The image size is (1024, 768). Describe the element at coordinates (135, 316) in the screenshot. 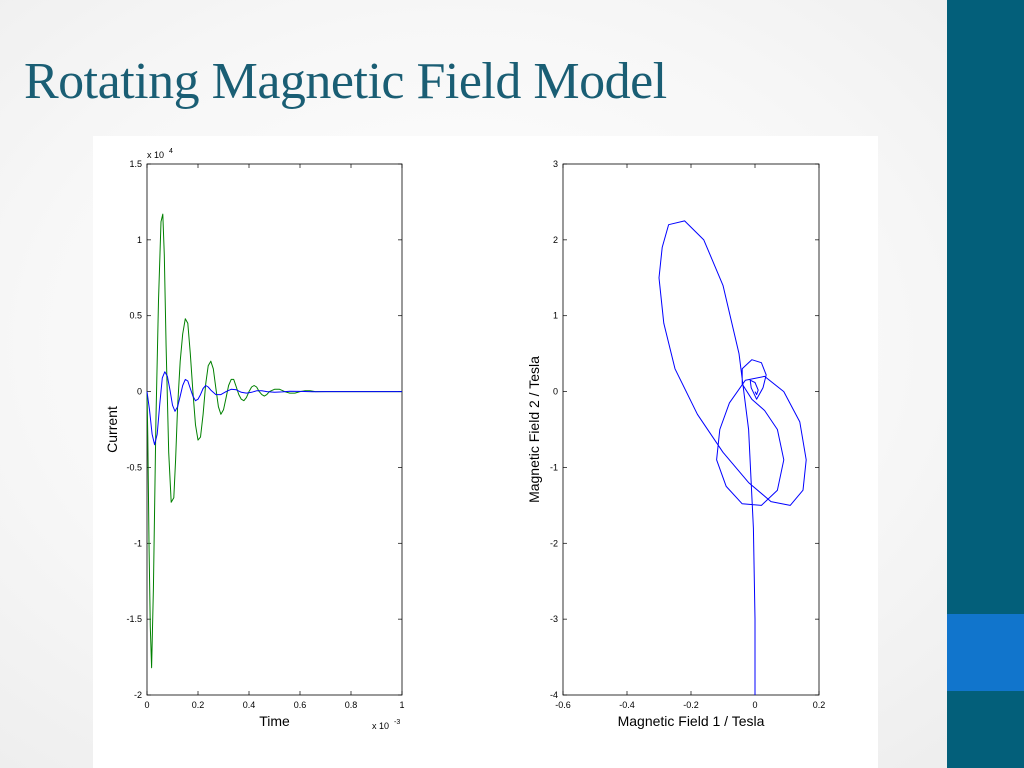

I see `y-tick-label: 0.5` at that location.